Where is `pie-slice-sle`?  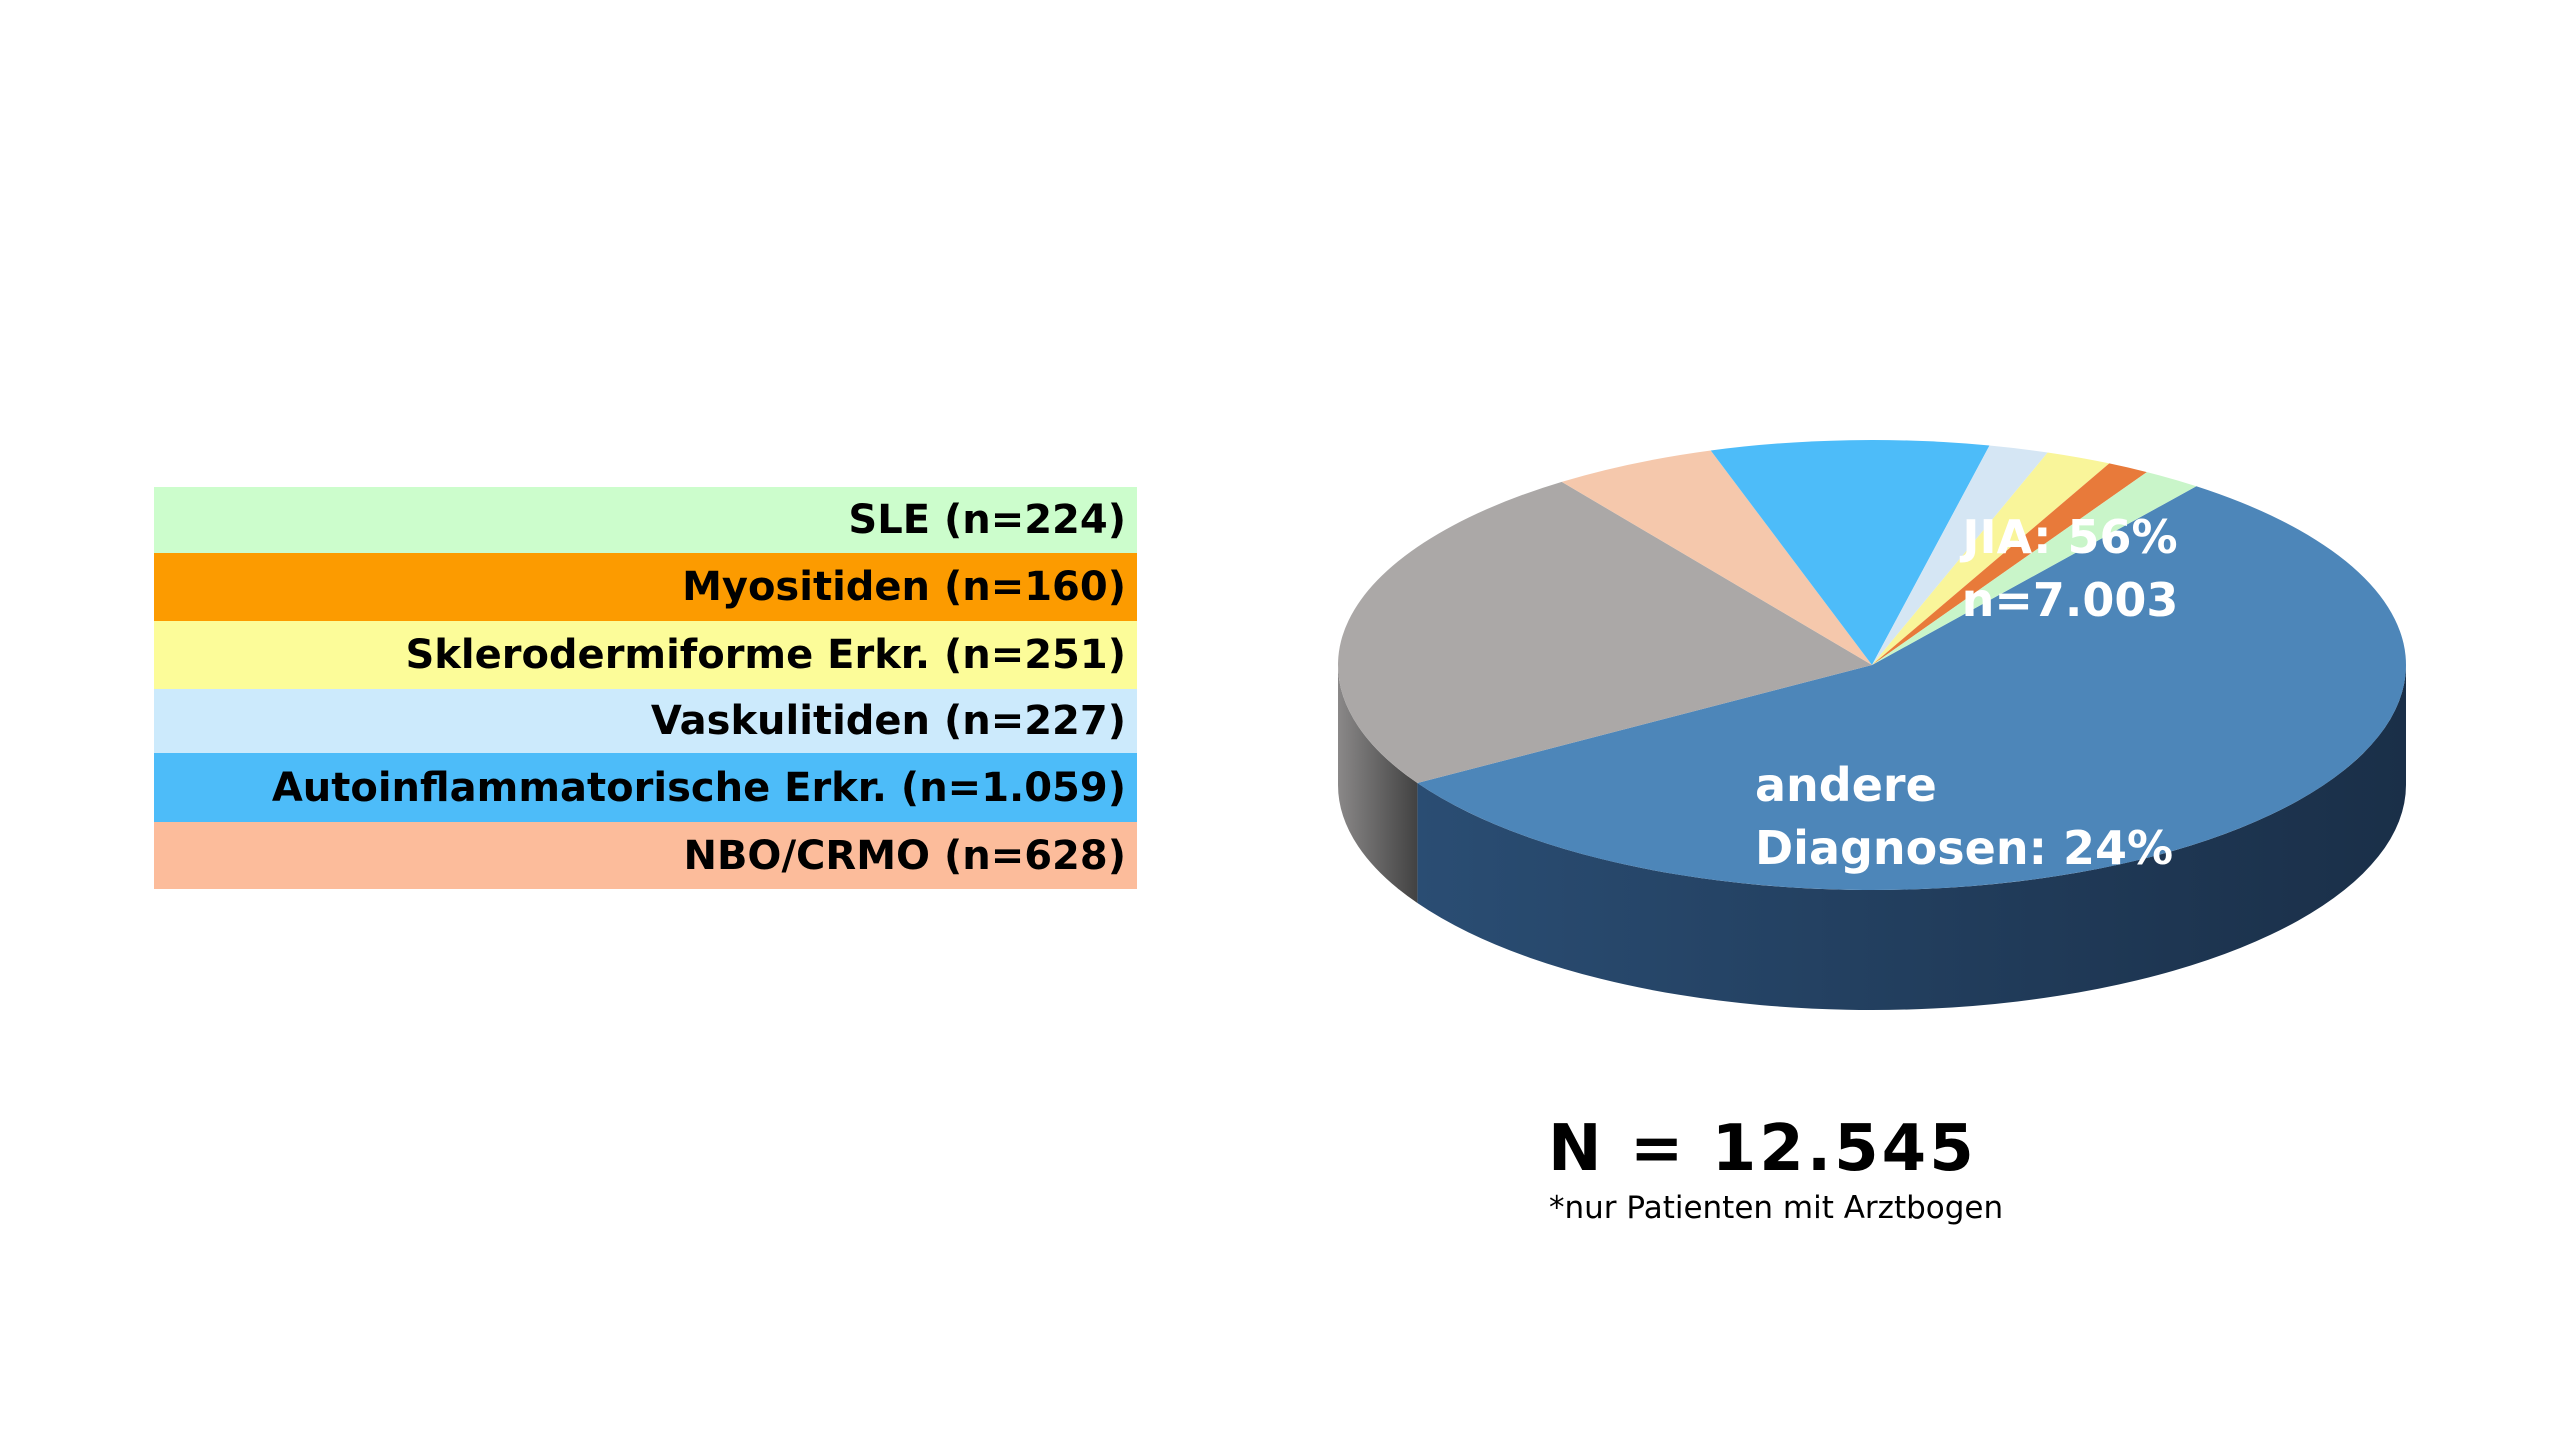 pie-slice-sle is located at coordinates (2034, 568).